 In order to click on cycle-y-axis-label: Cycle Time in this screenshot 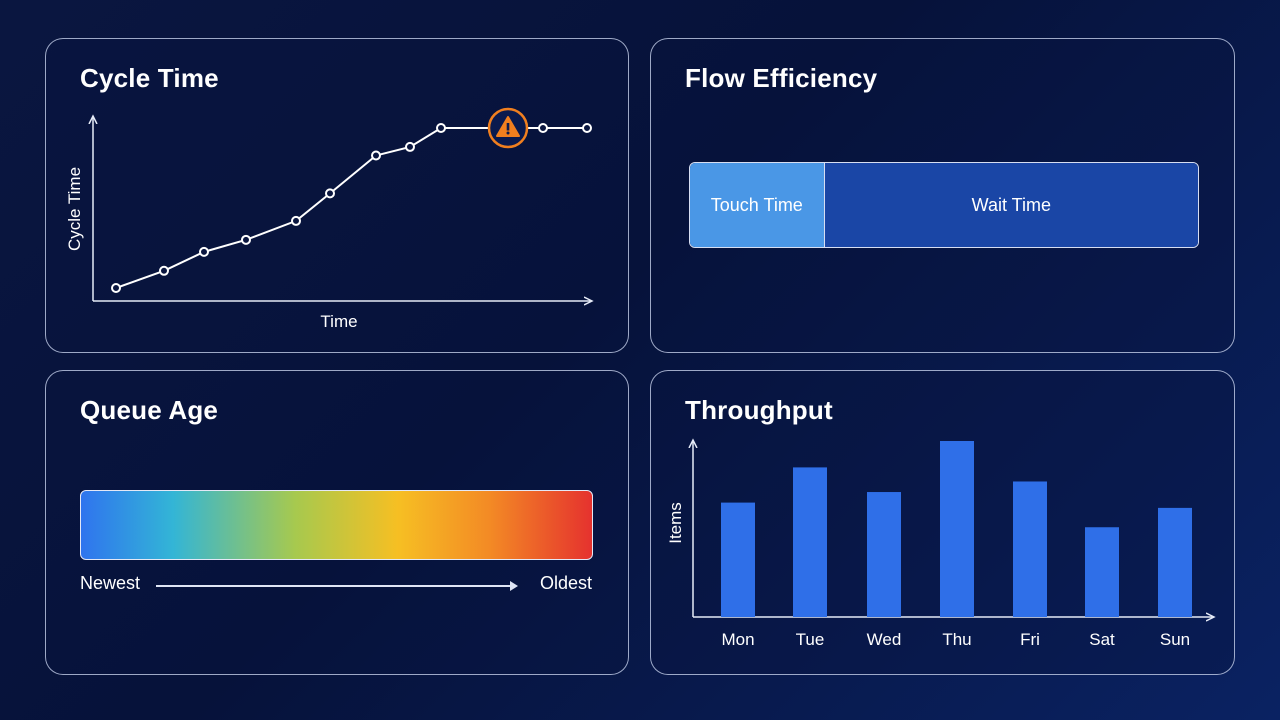, I will do `click(74, 209)`.